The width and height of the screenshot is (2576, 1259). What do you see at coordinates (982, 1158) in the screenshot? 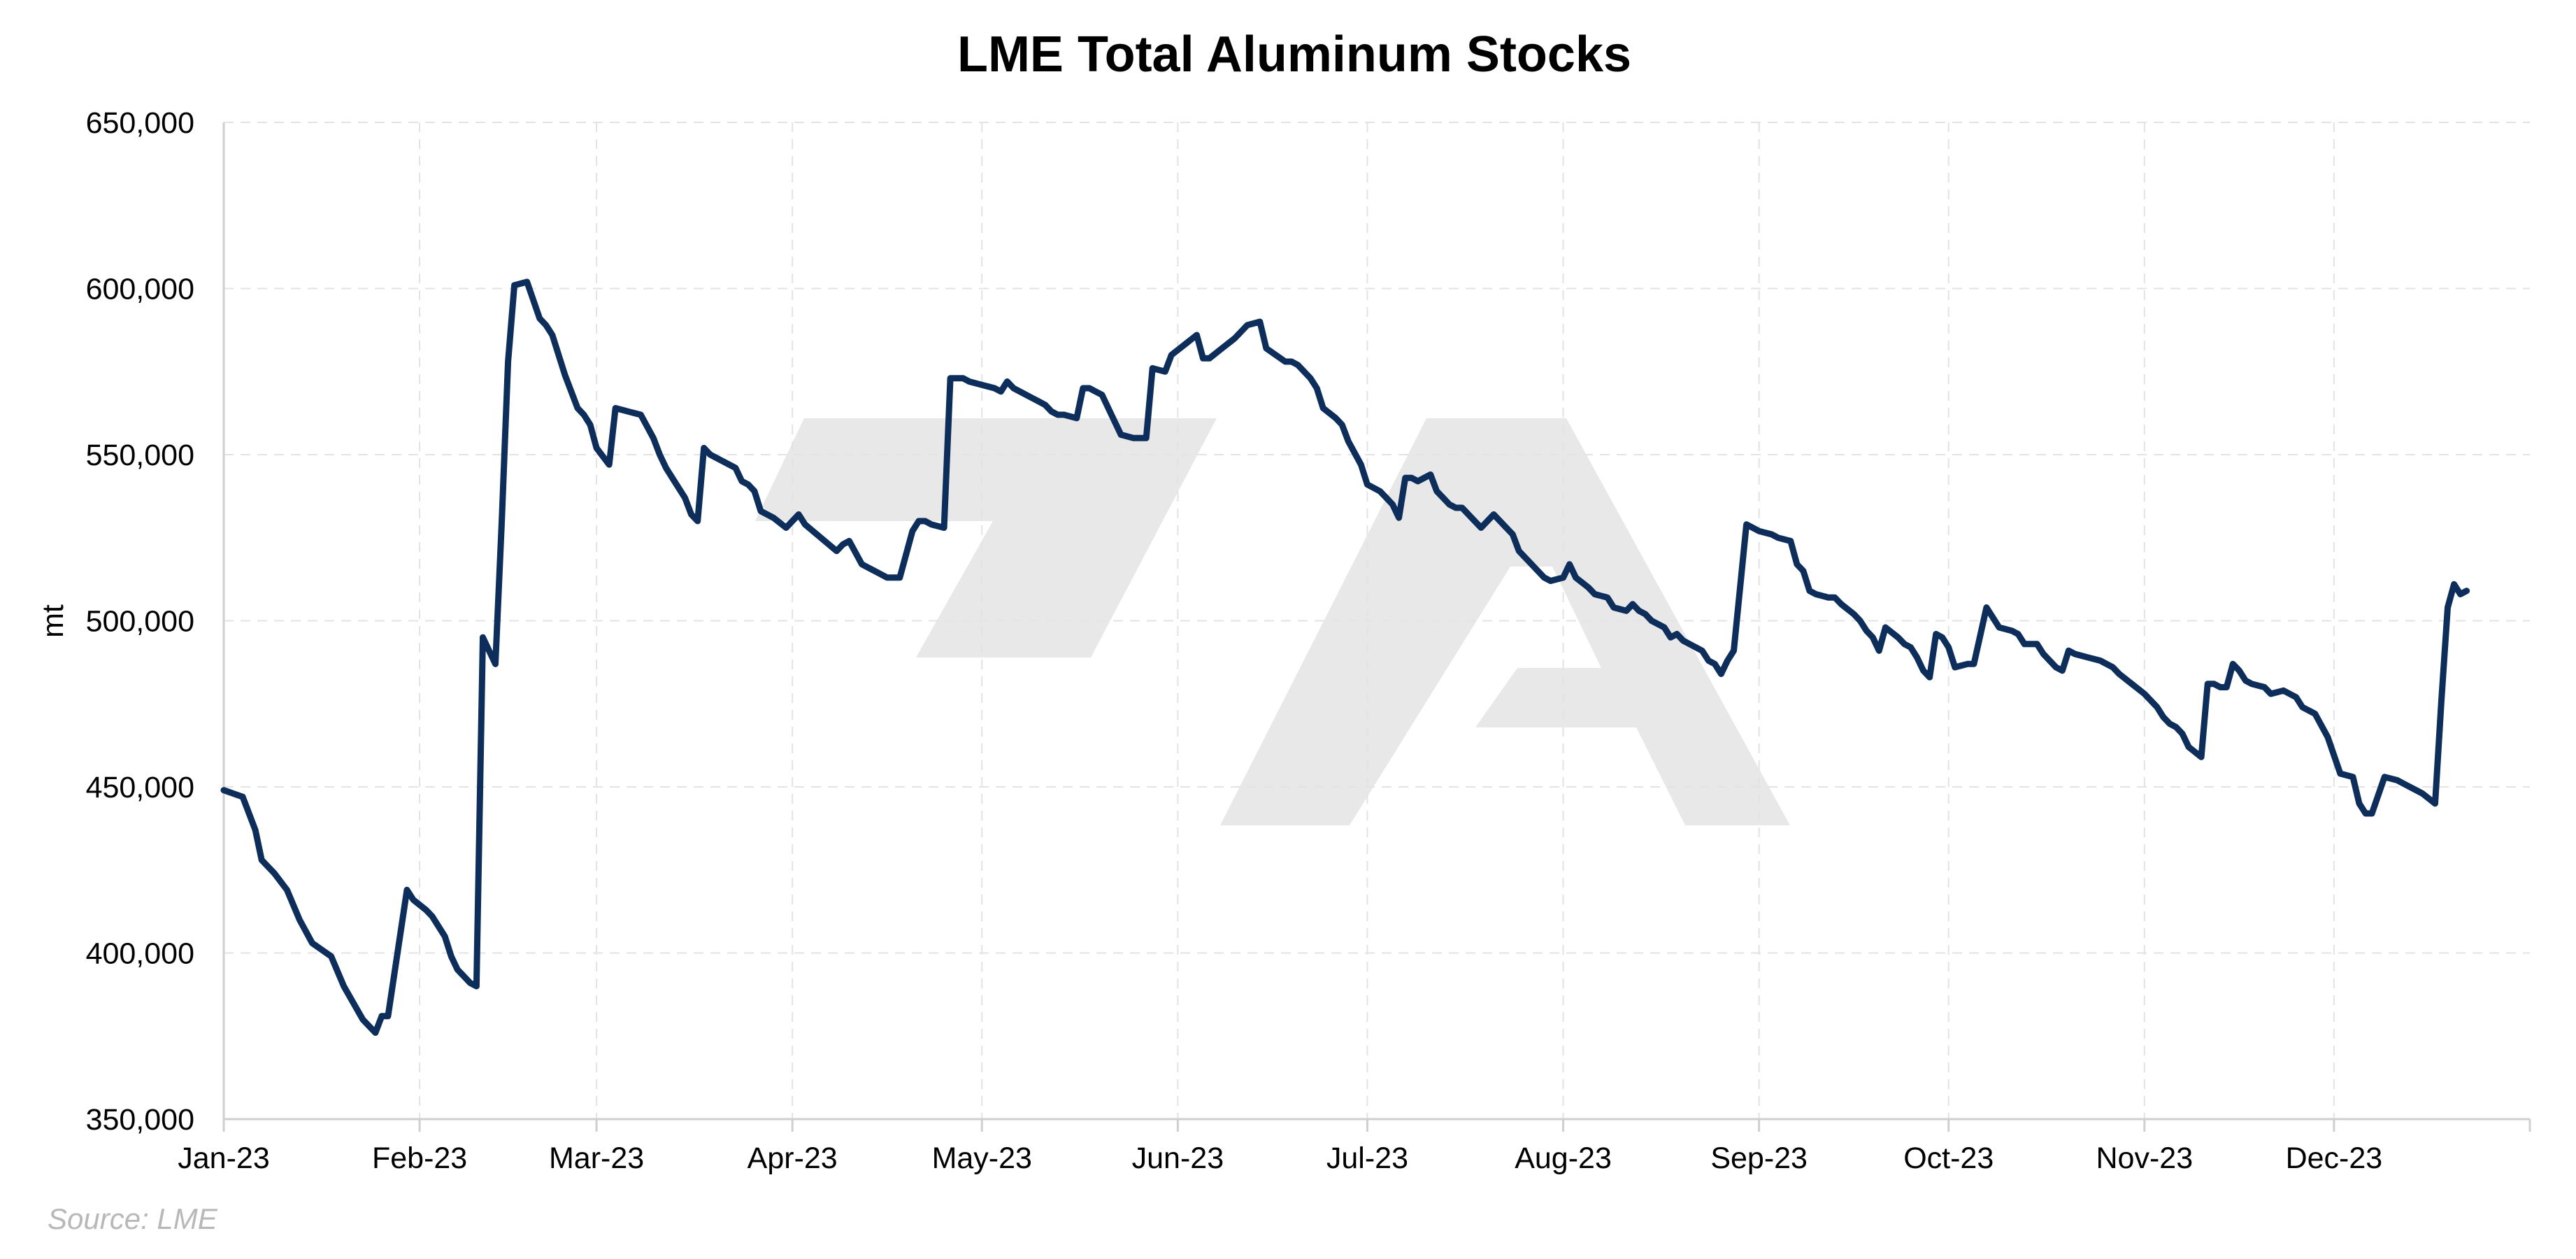
I see `x-tick-label: May-23` at bounding box center [982, 1158].